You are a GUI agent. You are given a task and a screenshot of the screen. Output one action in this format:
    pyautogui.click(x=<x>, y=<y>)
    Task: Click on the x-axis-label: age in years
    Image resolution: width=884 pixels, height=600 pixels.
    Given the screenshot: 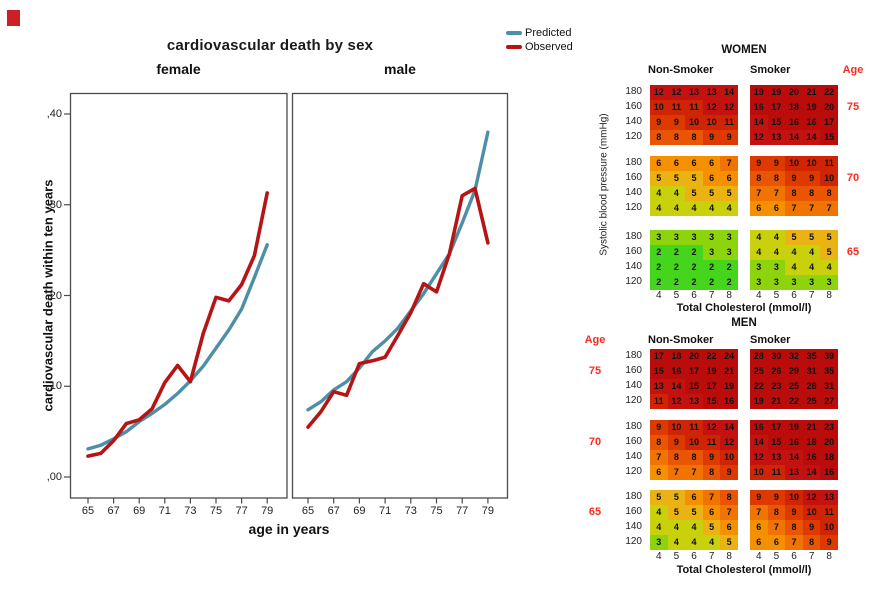 What is the action you would take?
    pyautogui.click(x=289, y=529)
    